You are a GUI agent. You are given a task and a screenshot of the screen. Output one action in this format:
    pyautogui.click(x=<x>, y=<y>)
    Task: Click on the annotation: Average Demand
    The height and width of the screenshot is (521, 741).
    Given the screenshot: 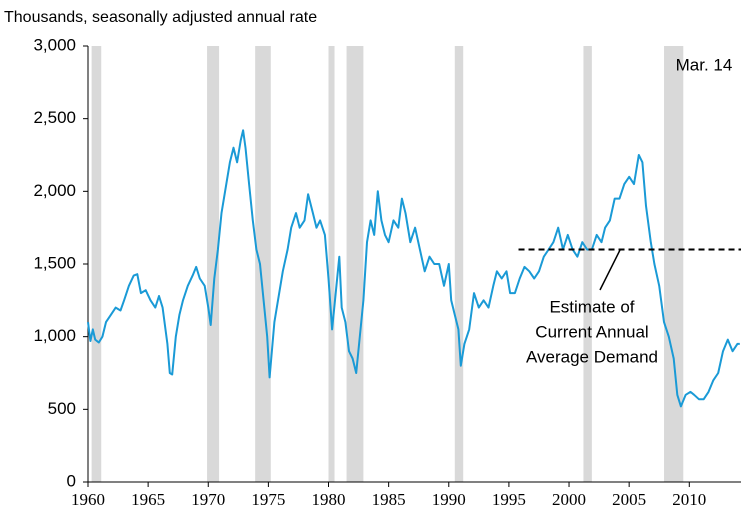 What is the action you would take?
    pyautogui.click(x=592, y=356)
    